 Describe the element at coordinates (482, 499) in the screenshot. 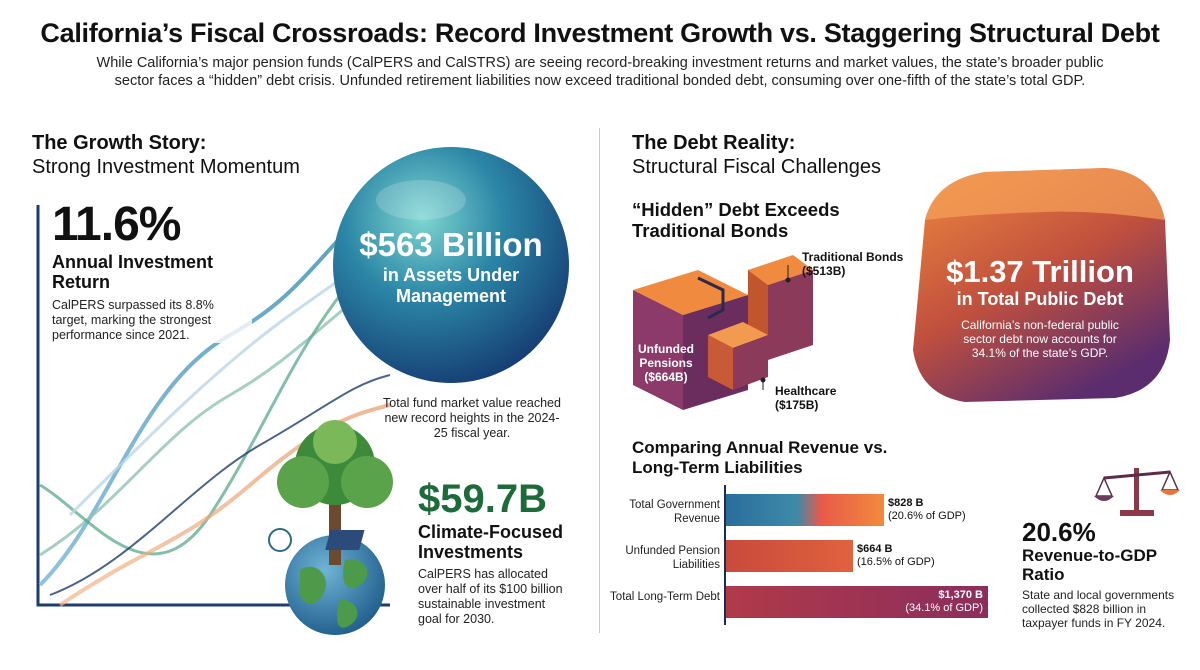

I see `climate-value: $59.7B` at that location.